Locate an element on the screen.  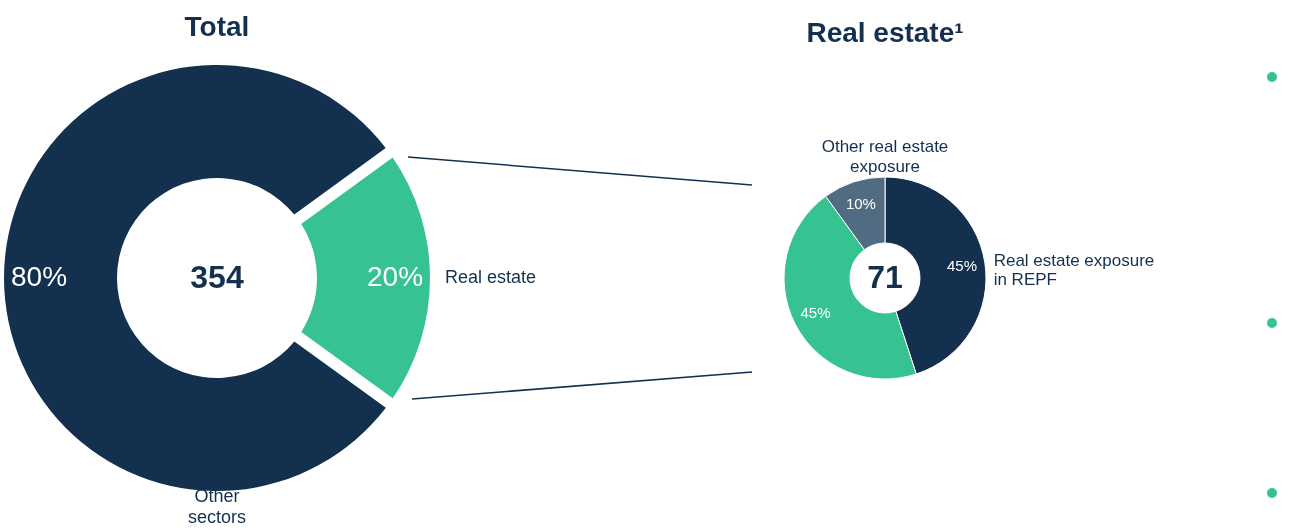
data-label: 80% is located at coordinates (39, 277).